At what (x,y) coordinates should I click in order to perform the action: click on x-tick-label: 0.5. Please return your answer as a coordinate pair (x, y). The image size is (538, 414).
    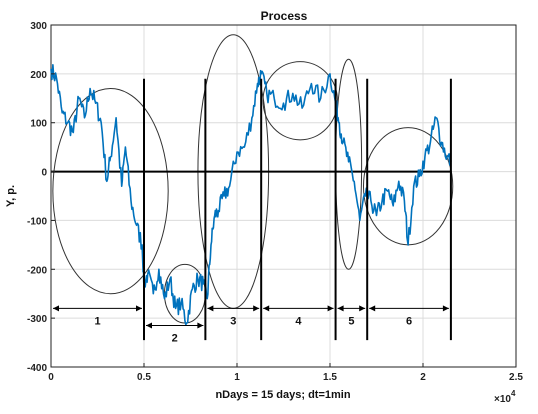
    Looking at the image, I should click on (144, 377).